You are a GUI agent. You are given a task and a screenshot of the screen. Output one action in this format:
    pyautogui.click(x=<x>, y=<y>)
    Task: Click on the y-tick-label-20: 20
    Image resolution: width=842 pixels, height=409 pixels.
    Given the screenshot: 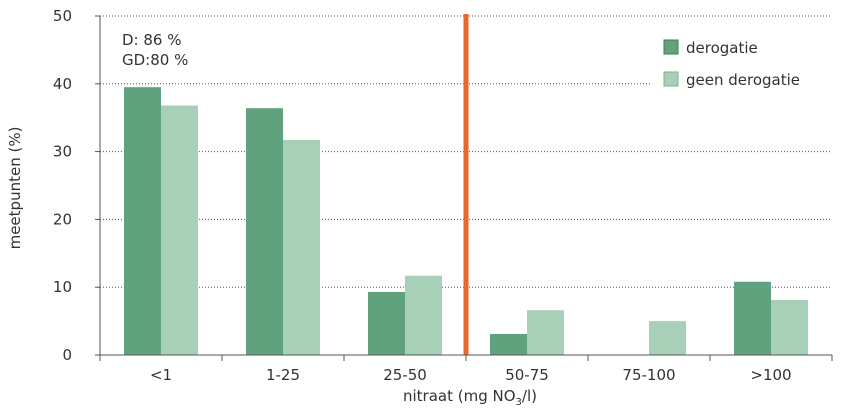 What is the action you would take?
    pyautogui.click(x=62, y=219)
    